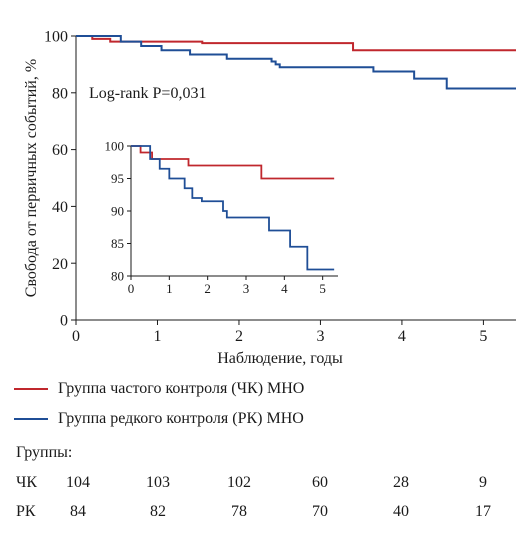 This screenshot has width=517, height=534. What do you see at coordinates (320, 336) in the screenshot?
I see `main-x-tick-label: 3` at bounding box center [320, 336].